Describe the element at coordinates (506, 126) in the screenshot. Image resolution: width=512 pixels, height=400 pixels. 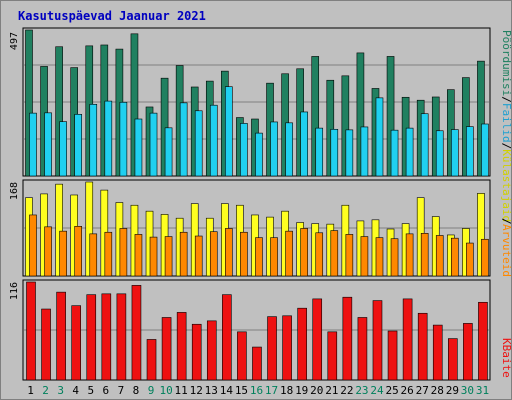
I see `legend-top: Pöördumisi/Failid/Külastajaid` at that location.